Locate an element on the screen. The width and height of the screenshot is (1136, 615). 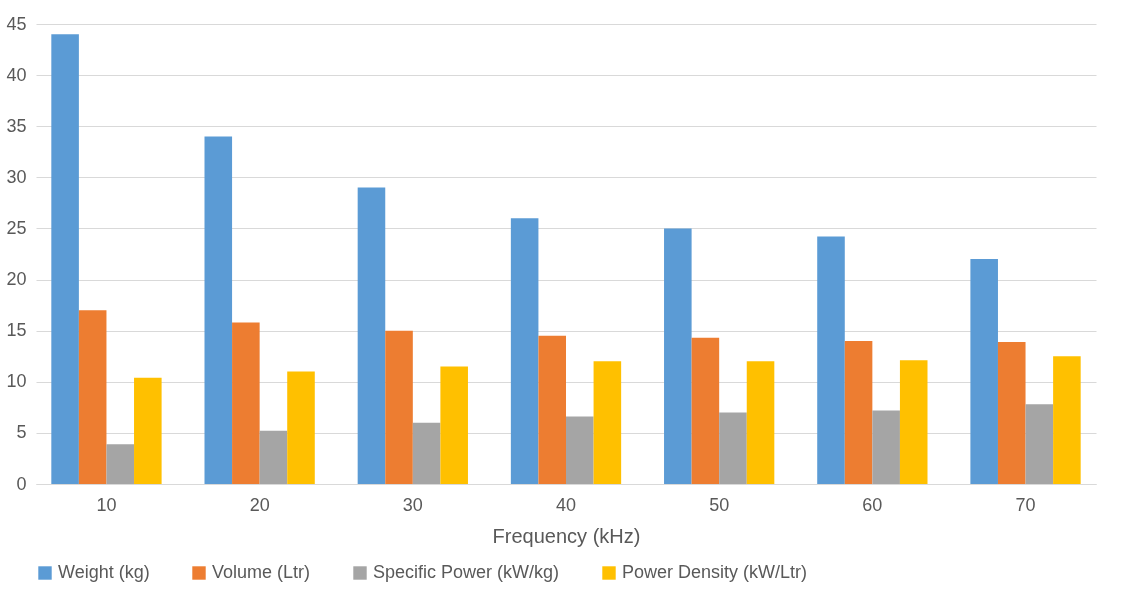
y-tick-label: 20 is located at coordinates (16, 279).